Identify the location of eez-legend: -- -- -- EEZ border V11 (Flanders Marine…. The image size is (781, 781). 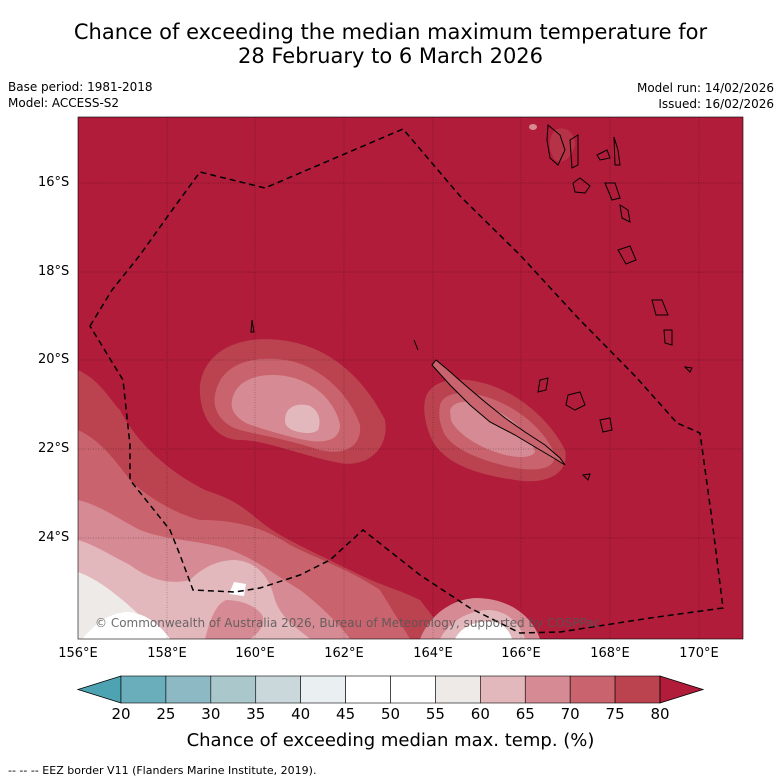
(162, 770).